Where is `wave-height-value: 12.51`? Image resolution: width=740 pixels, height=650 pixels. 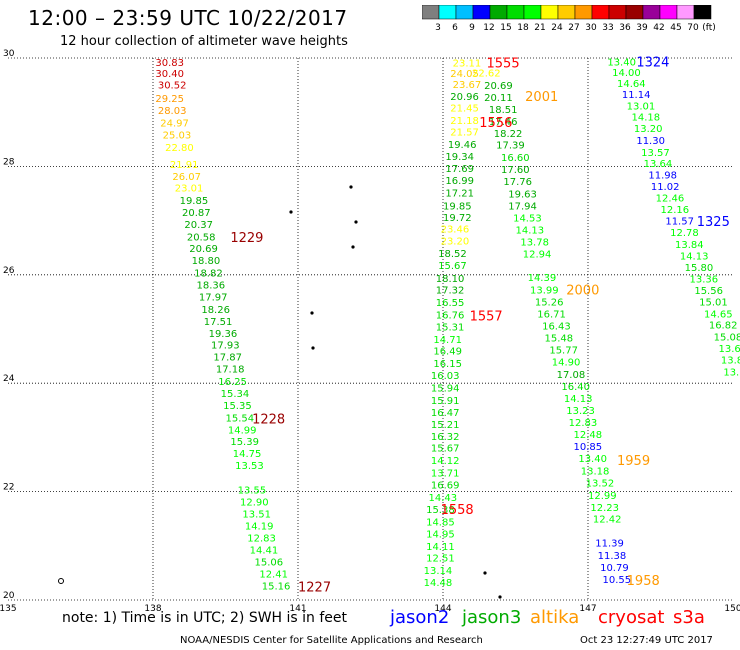 wave-height-value: 12.51 is located at coordinates (440, 559).